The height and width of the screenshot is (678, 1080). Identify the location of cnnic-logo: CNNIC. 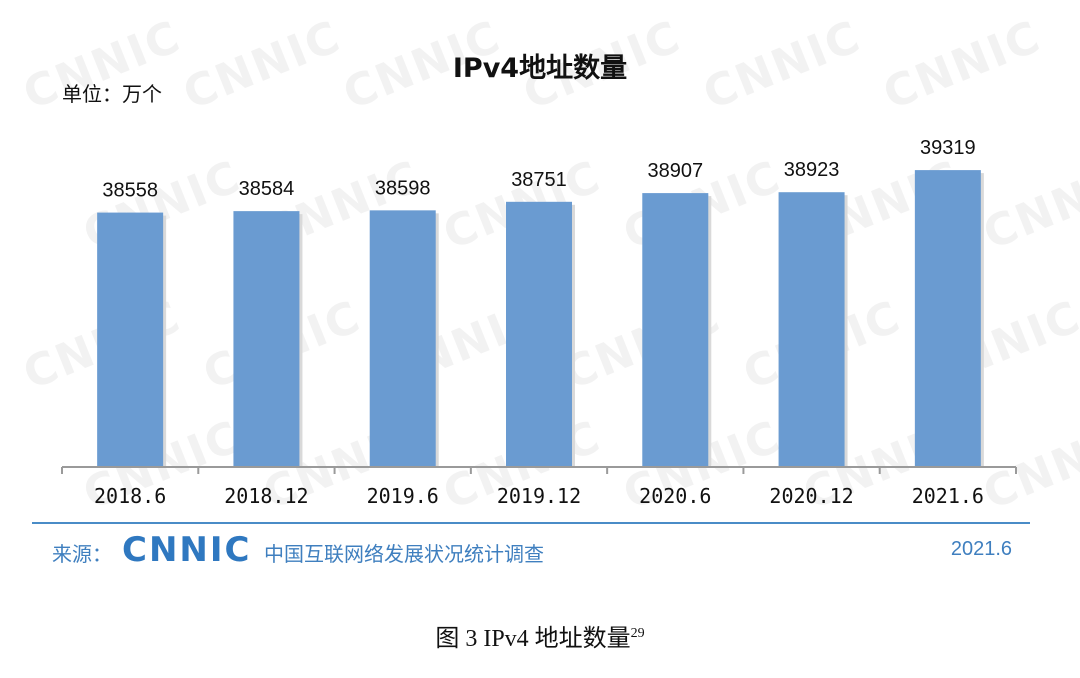
(187, 550).